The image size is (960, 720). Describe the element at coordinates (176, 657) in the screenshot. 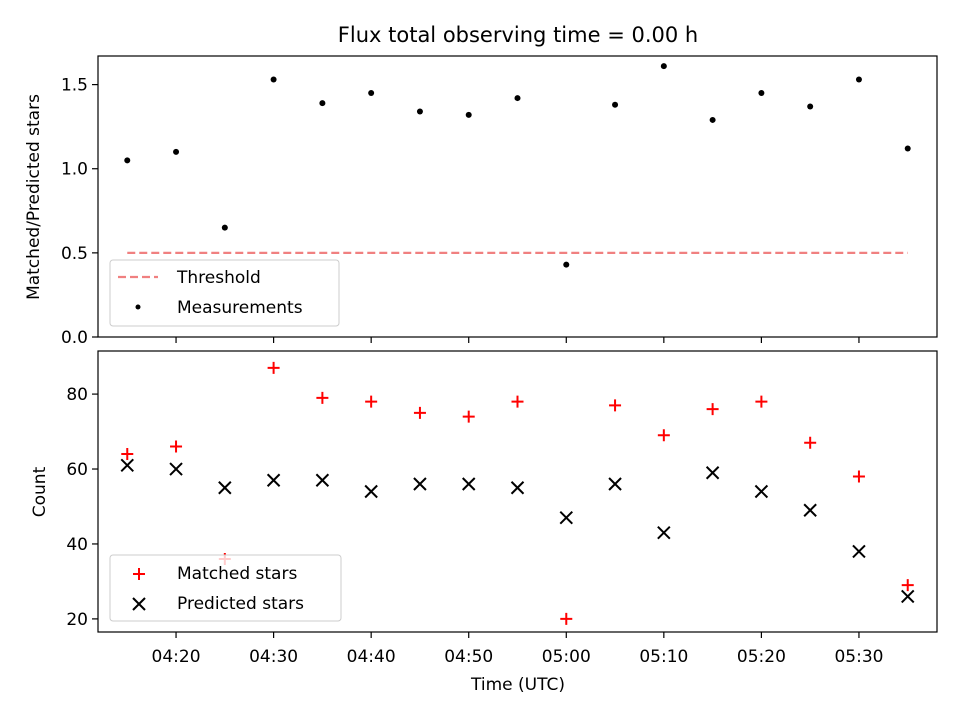

I see `x-tick-label: 04:20` at that location.